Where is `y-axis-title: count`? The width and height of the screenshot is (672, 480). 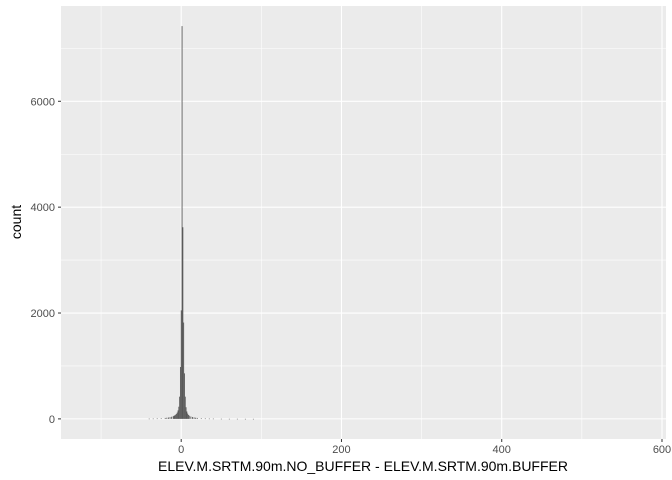
y-axis-title: count is located at coordinates (16, 222).